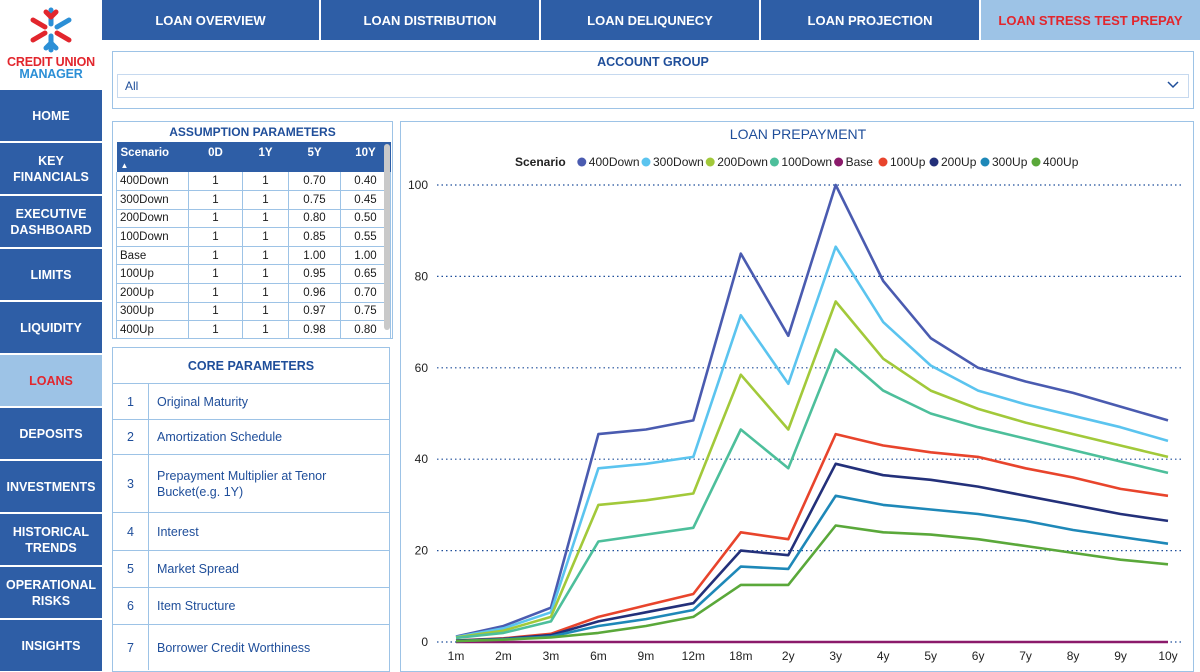  I want to click on logo-line1: CREDIT UNION, so click(51, 62).